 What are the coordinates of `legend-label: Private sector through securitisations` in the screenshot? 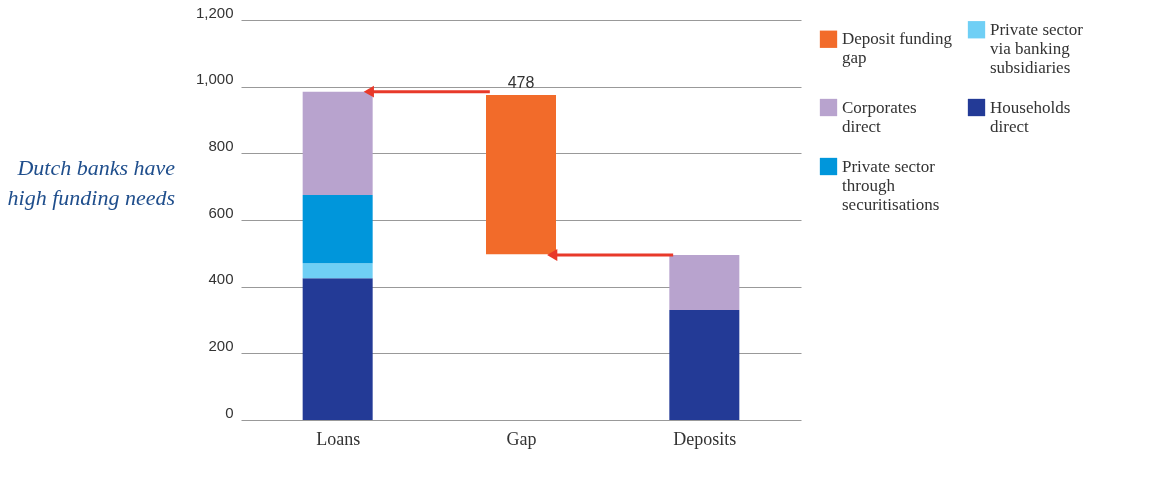 It's located at (891, 185).